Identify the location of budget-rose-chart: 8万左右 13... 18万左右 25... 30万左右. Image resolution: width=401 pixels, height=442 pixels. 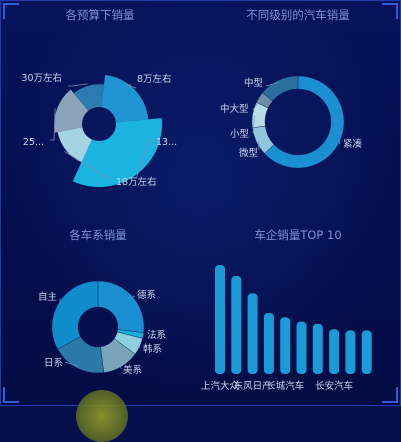
(99, 130).